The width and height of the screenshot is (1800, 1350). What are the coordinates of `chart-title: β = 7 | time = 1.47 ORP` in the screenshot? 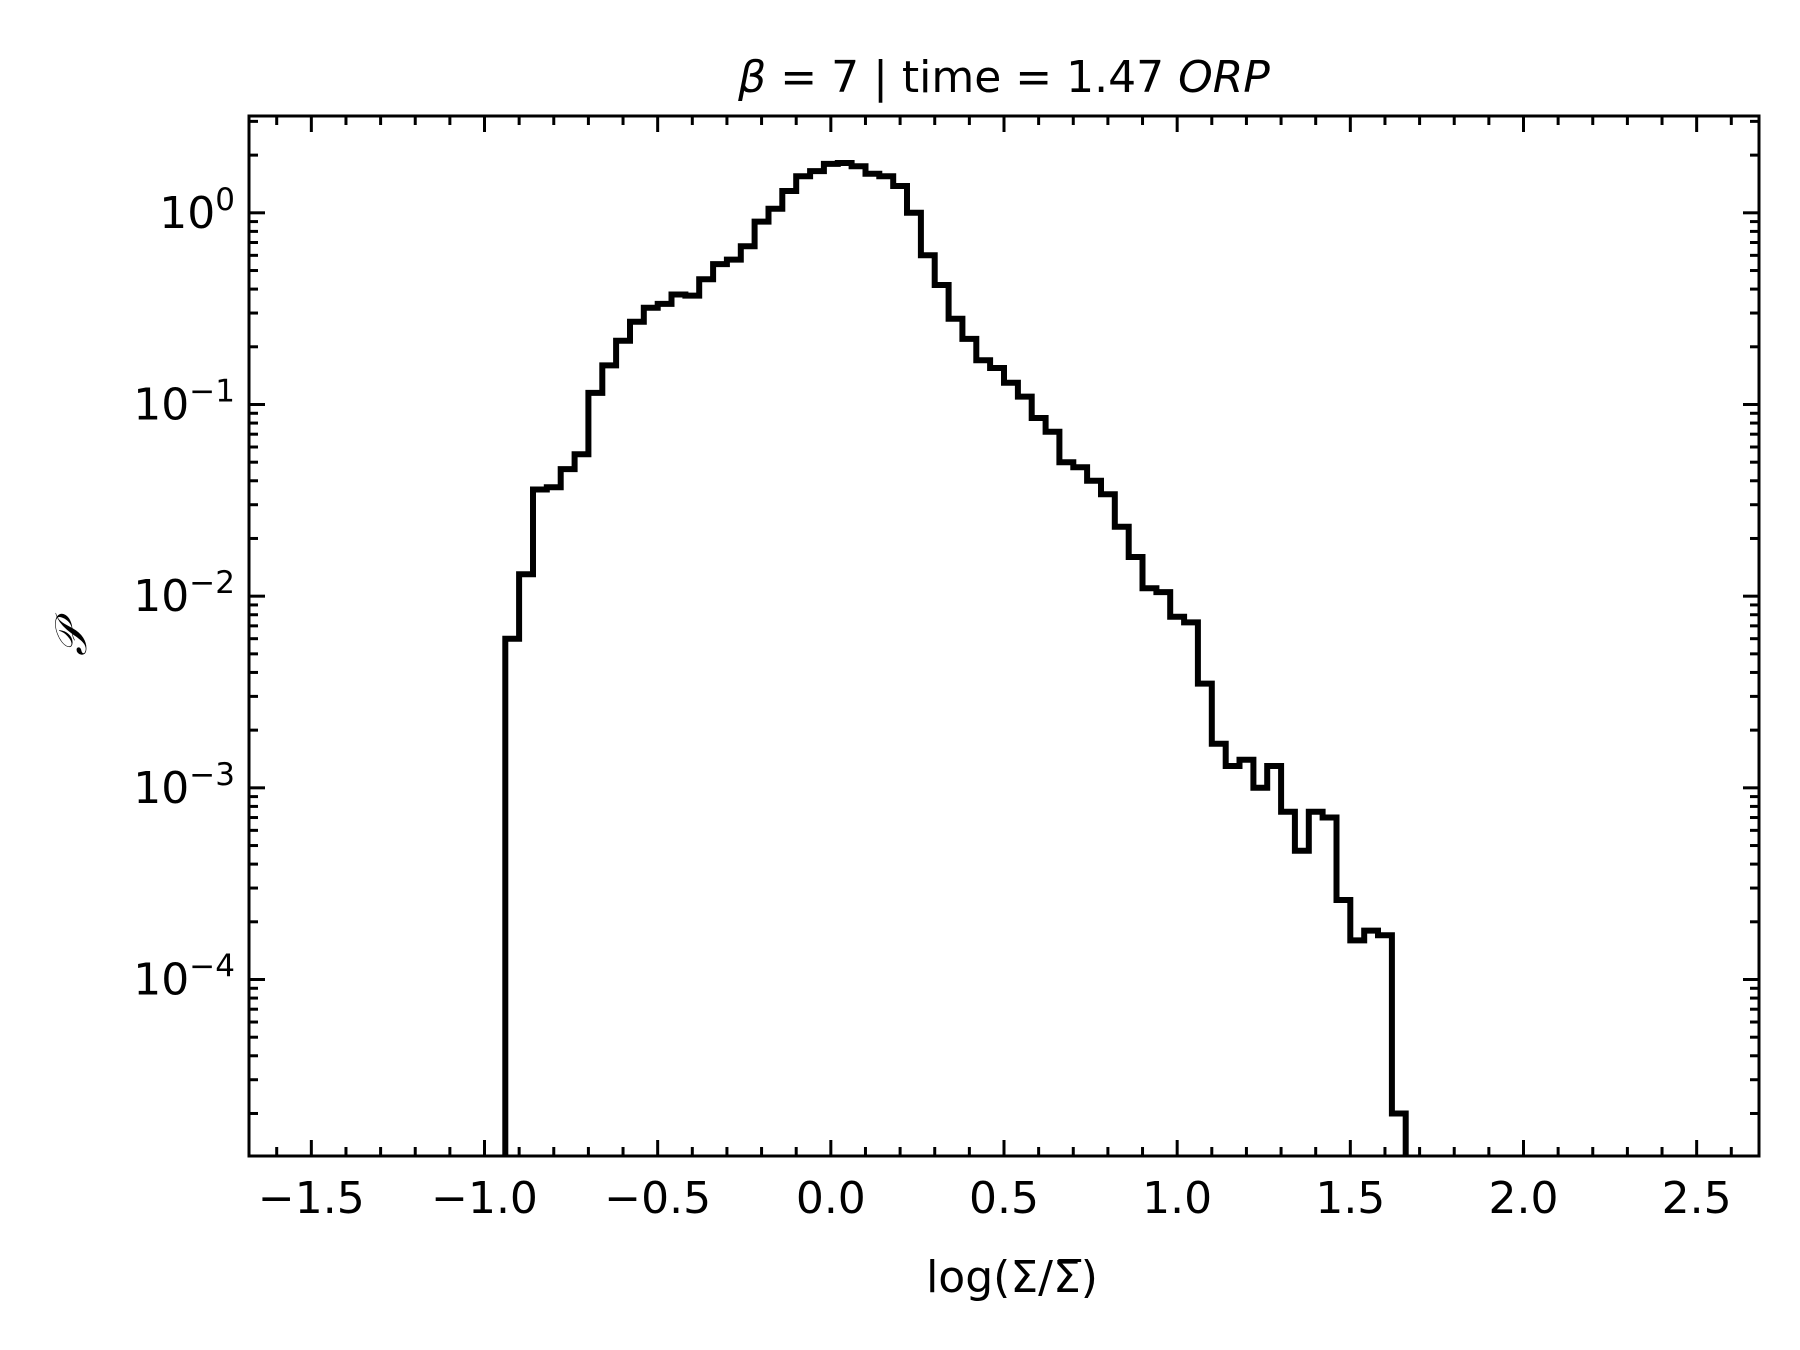 It's located at (1003, 77).